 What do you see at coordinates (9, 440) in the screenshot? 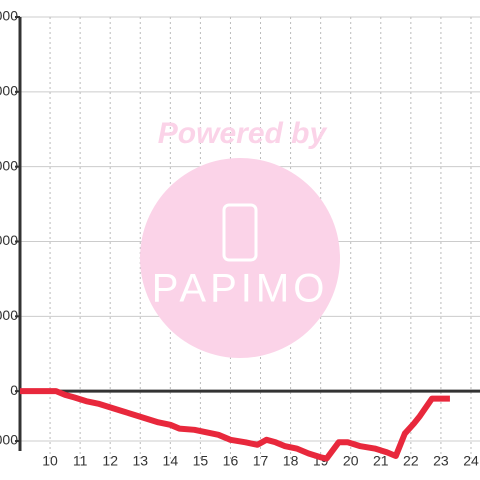
I see `y-tick-label: -20,000` at bounding box center [9, 440].